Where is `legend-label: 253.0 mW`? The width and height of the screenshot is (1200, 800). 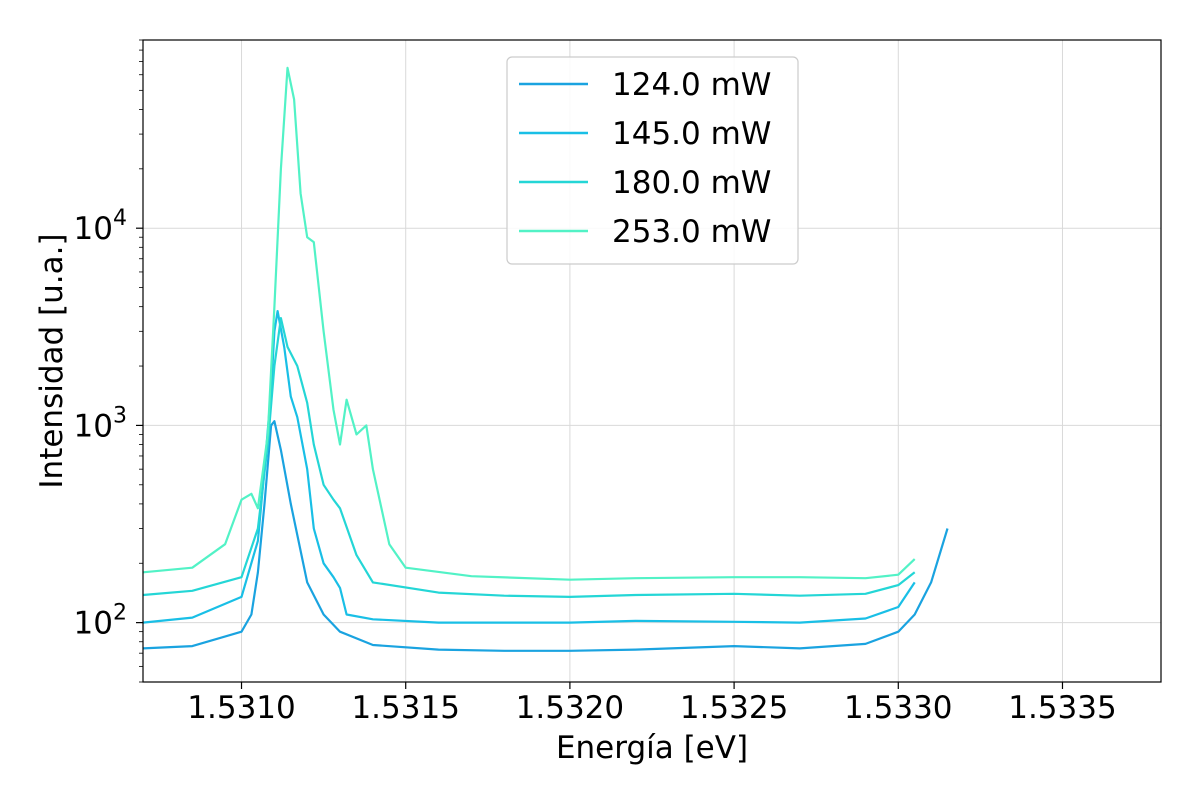 legend-label: 253.0 mW is located at coordinates (691, 232).